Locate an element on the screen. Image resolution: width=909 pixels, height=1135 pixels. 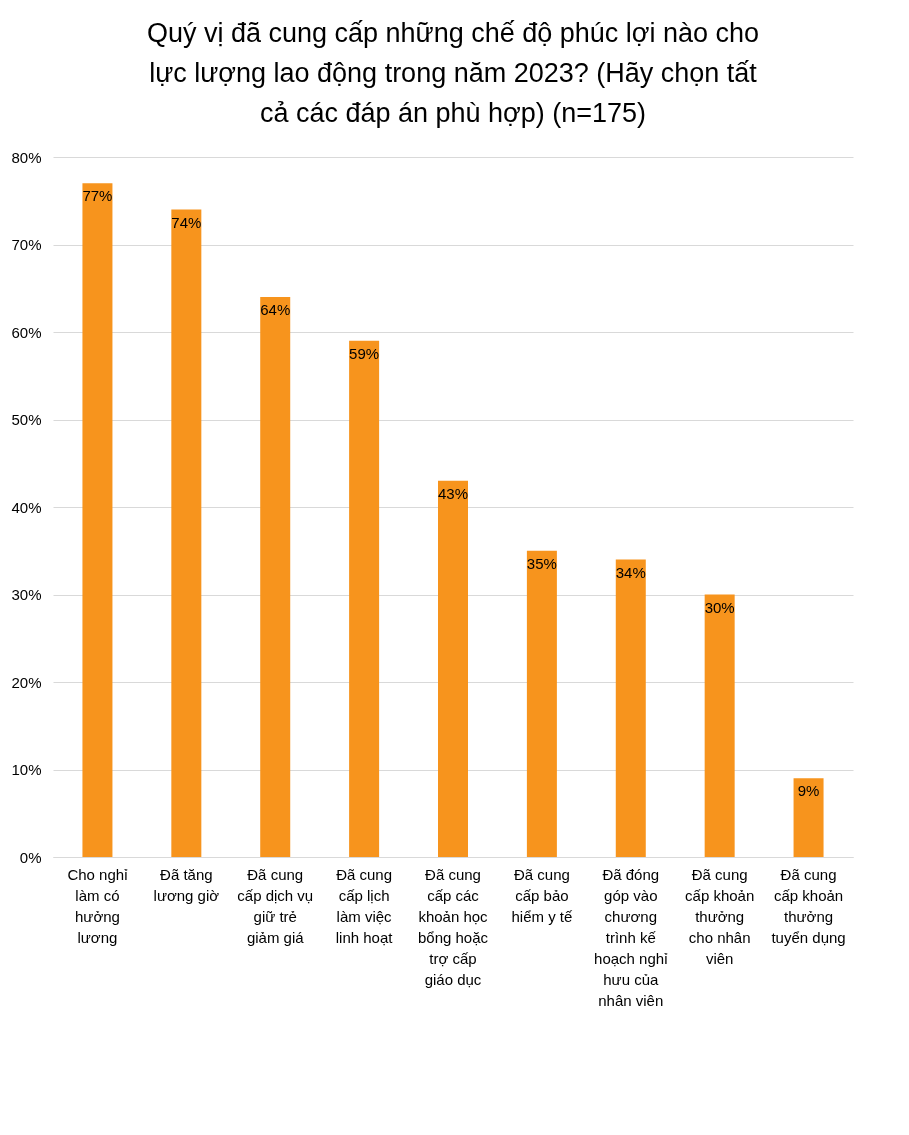
y-tick-label: 0% is located at coordinates (30, 857).